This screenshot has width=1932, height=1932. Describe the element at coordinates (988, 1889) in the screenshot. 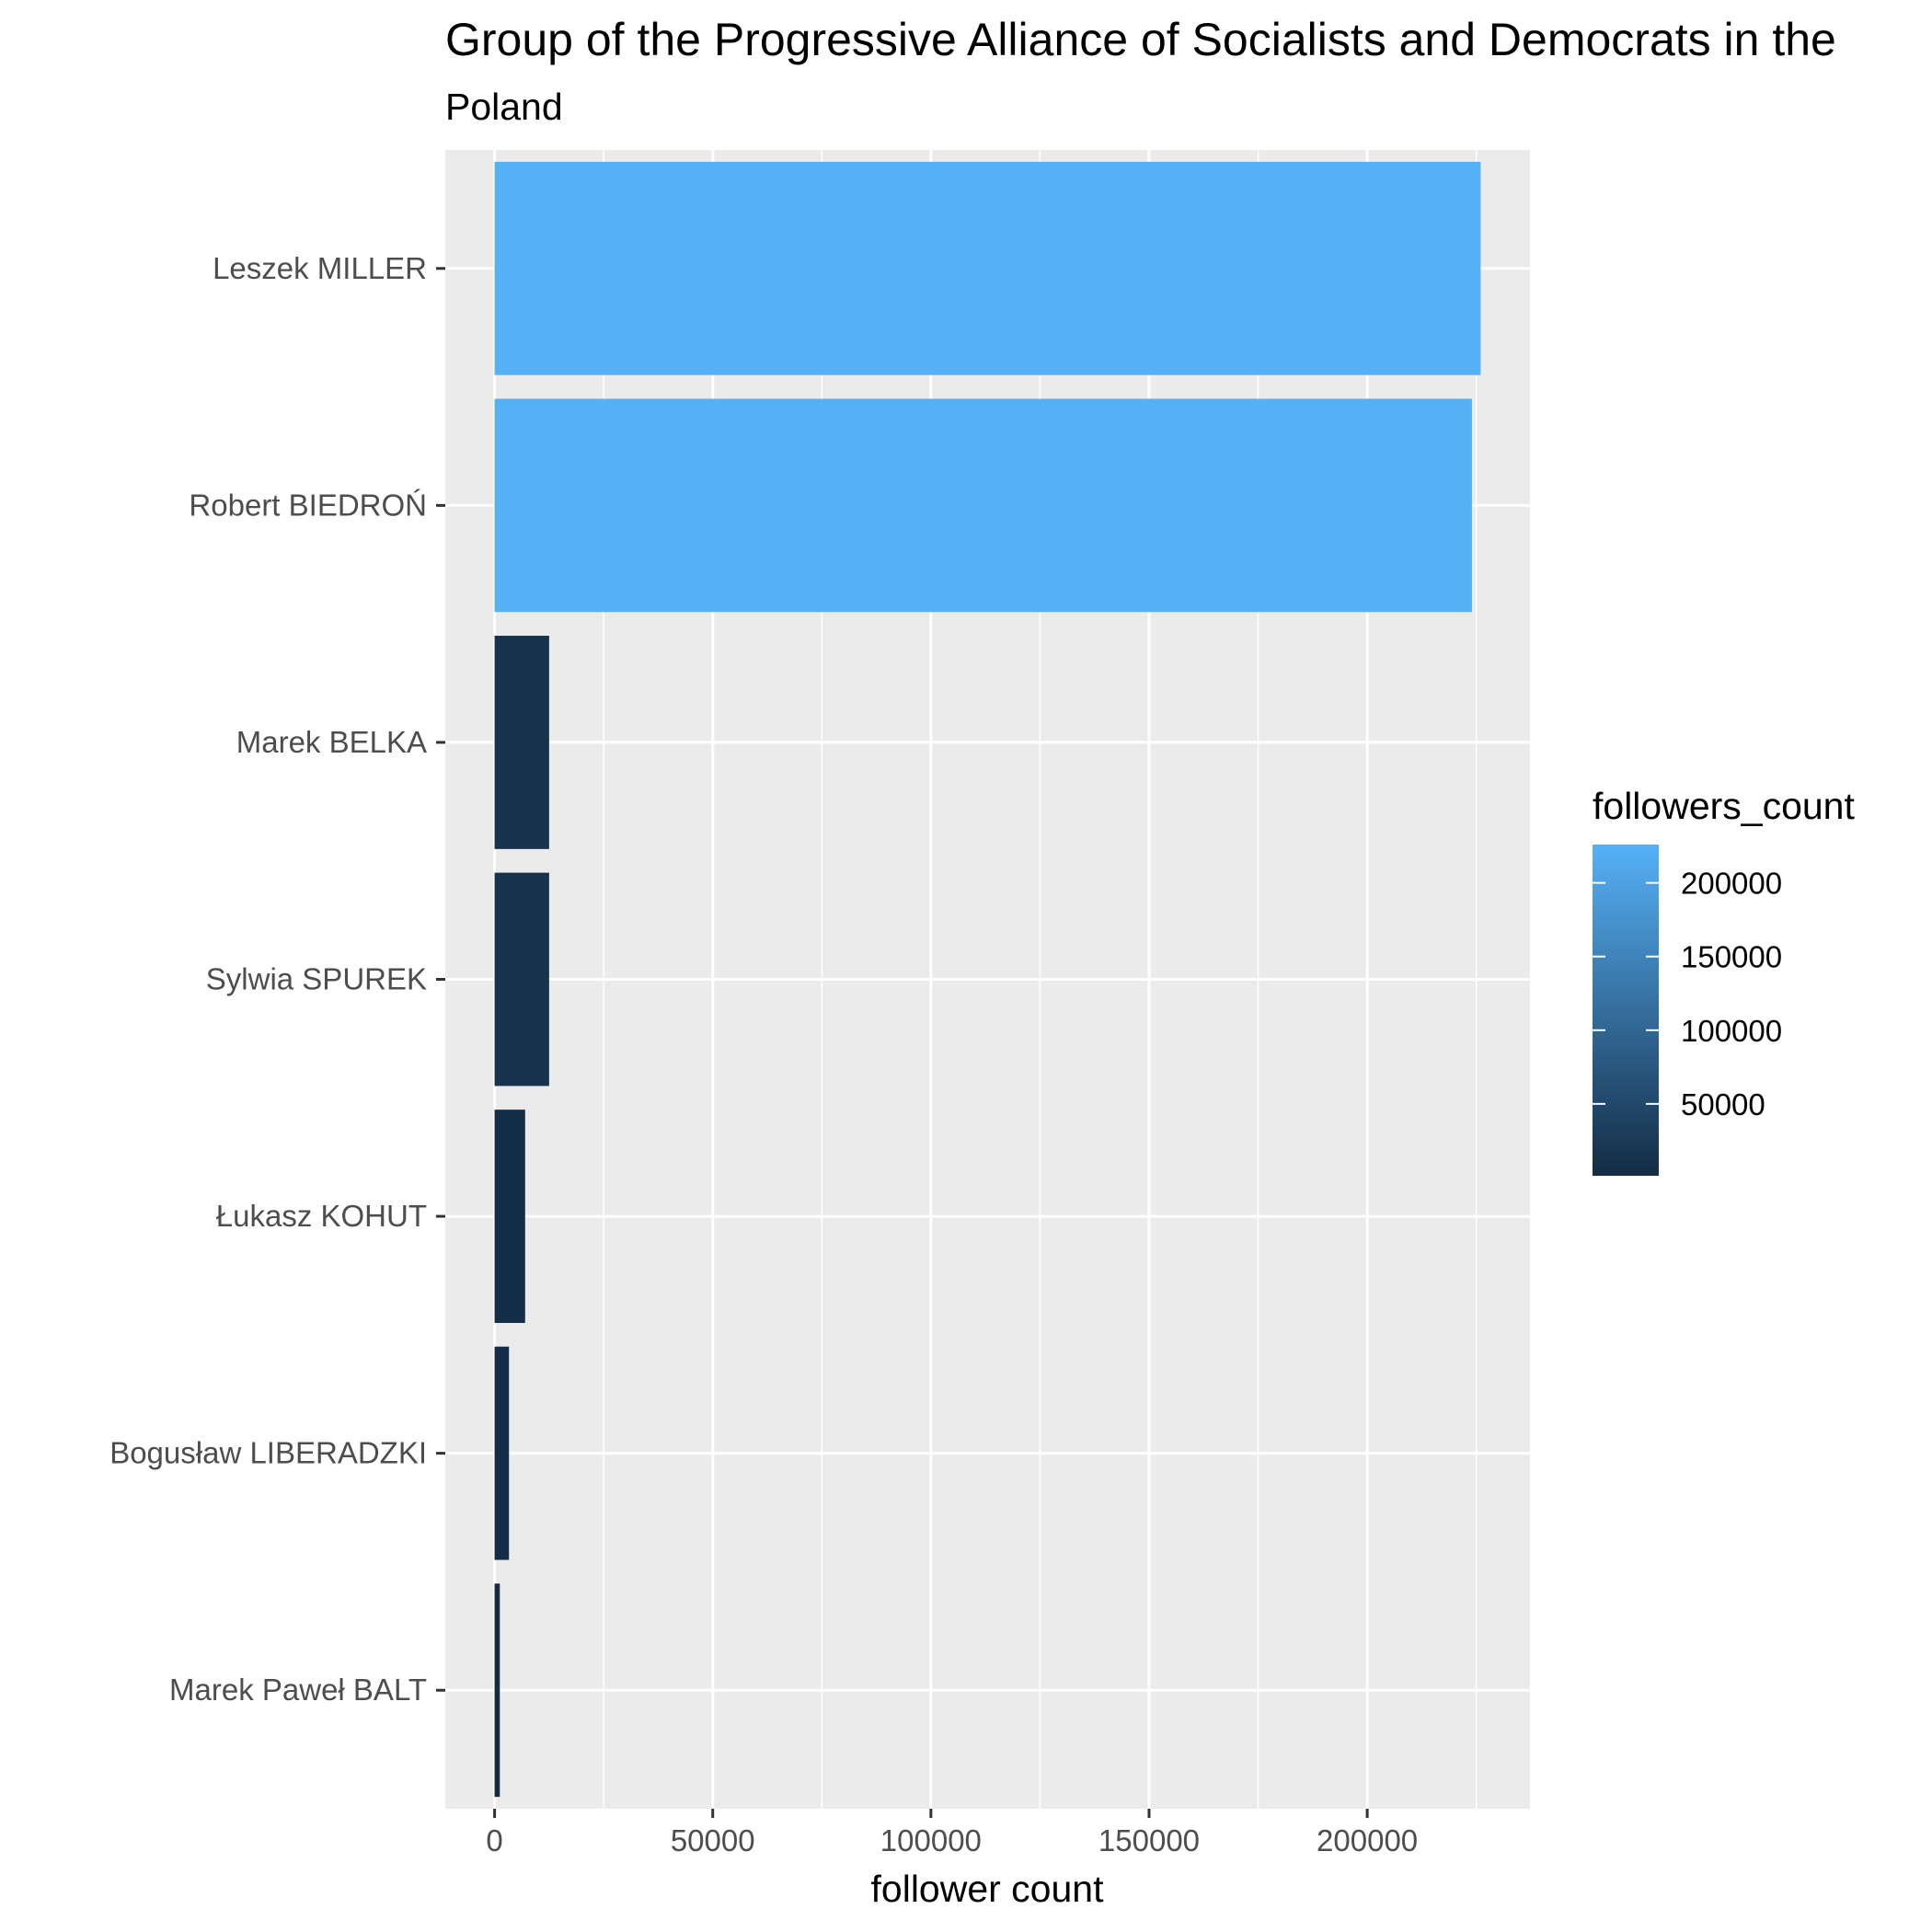

I see `x-axis-title: follower count` at that location.